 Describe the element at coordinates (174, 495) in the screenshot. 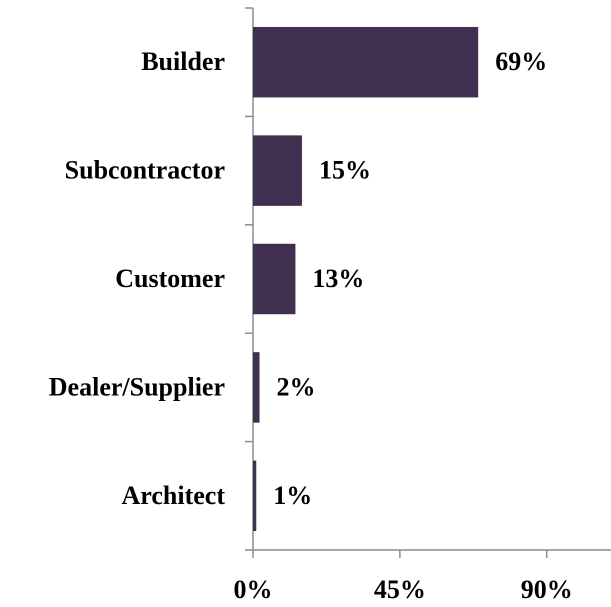

I see `y-tick-label: Architect` at that location.